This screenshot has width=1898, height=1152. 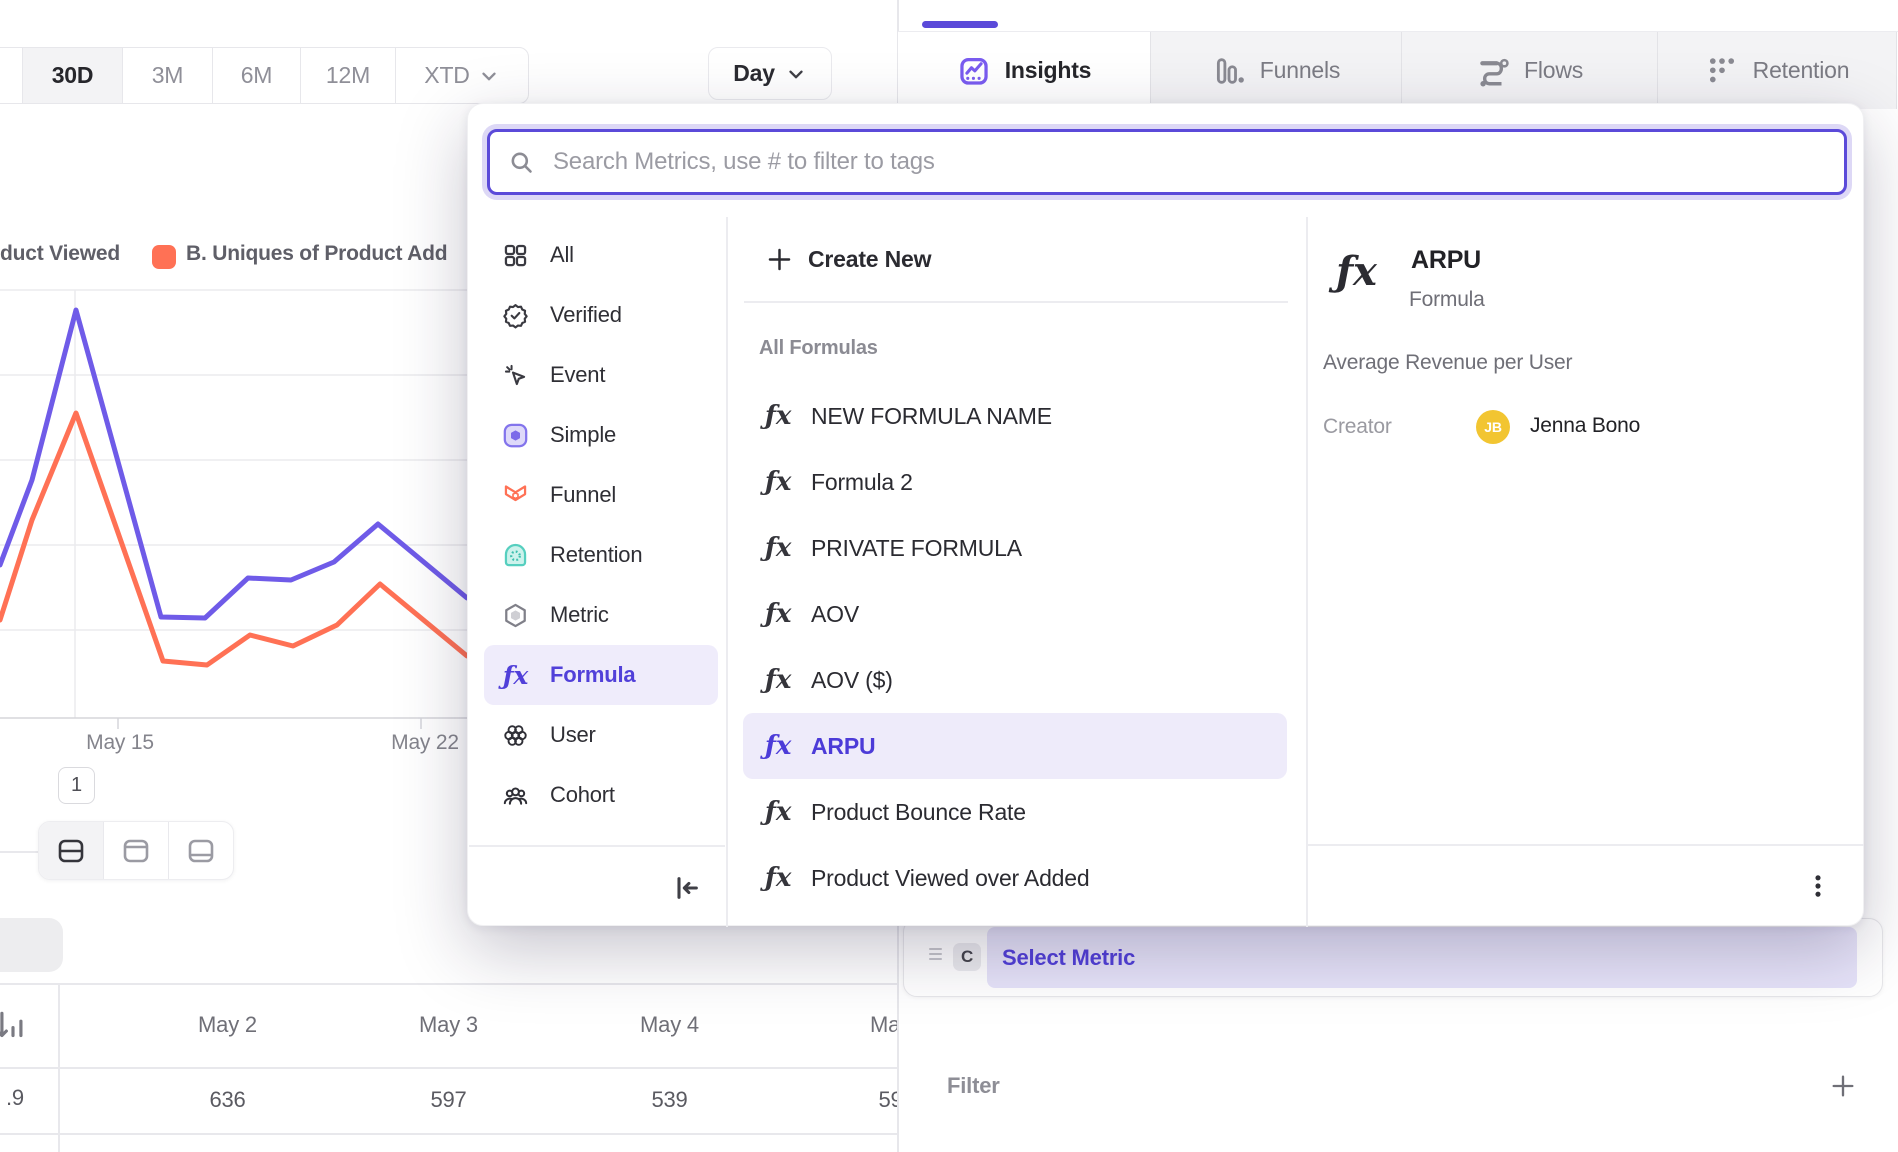 I want to click on layout-bottom-icon, so click(x=201, y=851).